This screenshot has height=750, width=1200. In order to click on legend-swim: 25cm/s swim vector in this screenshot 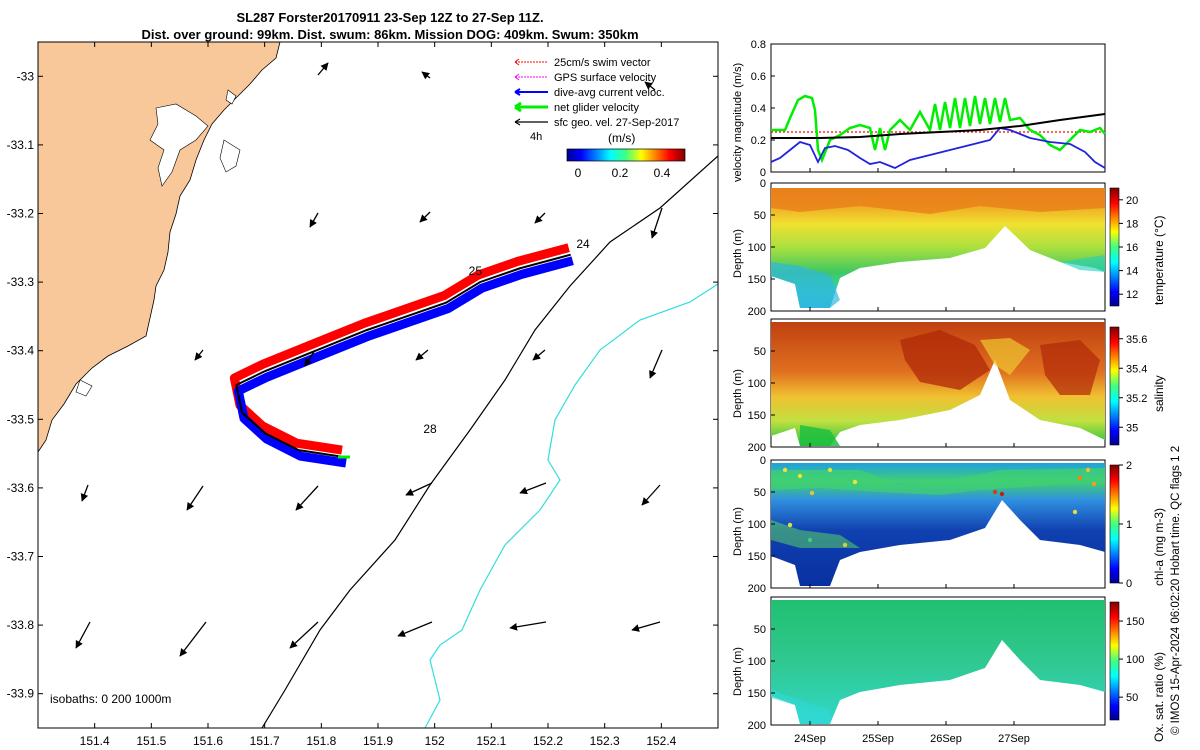, I will do `click(602, 63)`.